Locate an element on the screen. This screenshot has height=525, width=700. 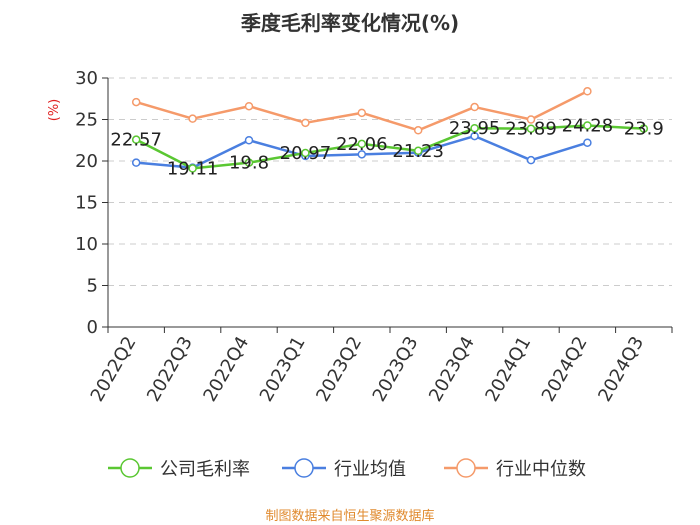
data-label: 19.8 is located at coordinates (249, 163).